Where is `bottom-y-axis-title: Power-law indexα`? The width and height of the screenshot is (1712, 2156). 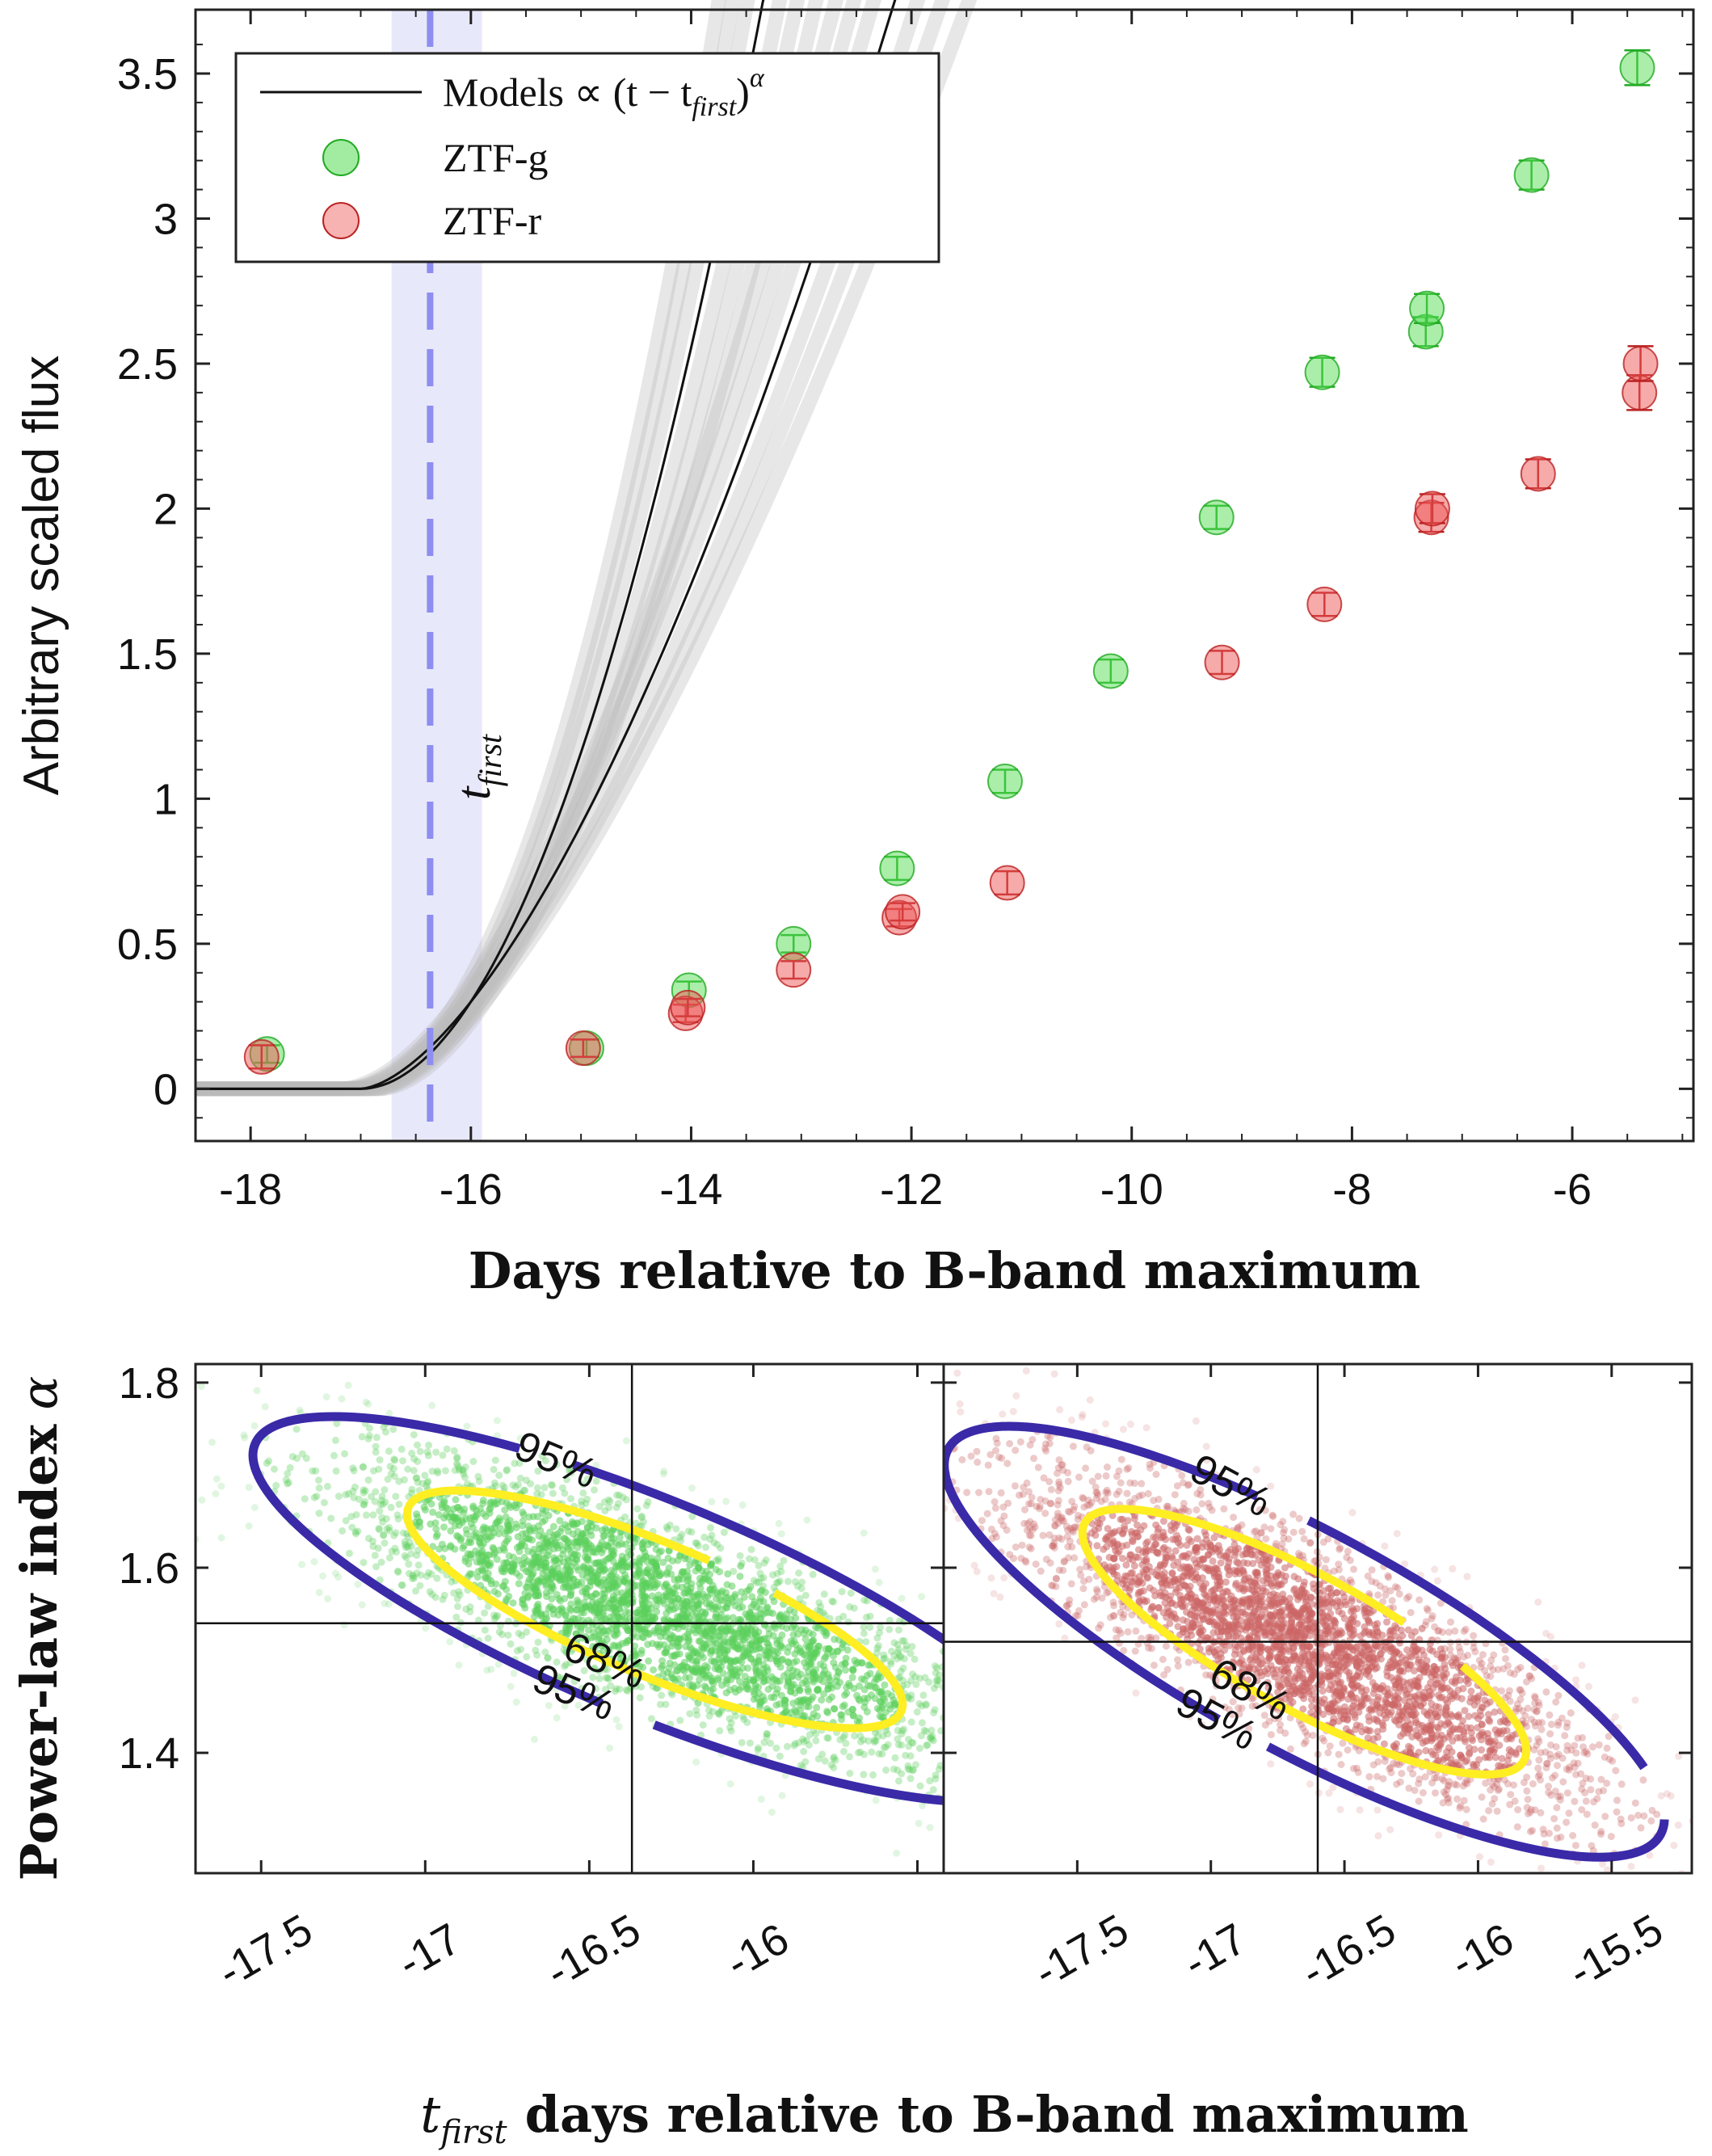 bottom-y-axis-title: Power-law indexα is located at coordinates (39, 1628).